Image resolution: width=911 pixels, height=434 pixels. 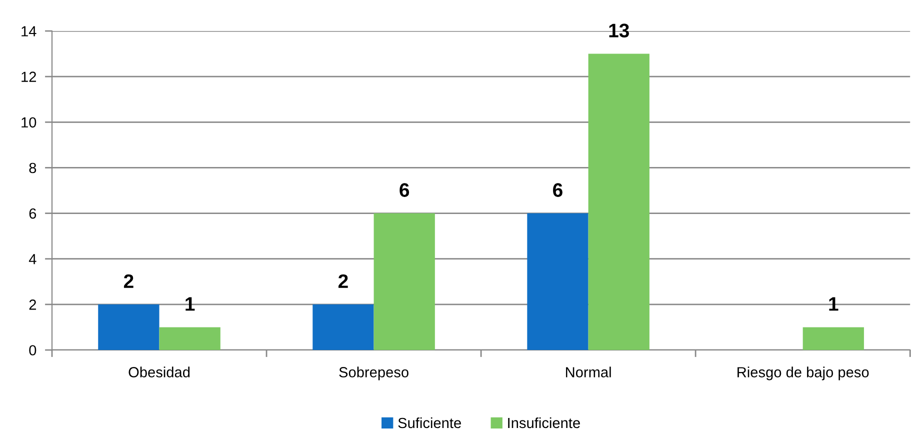 What do you see at coordinates (32, 350) in the screenshot?
I see `y-tick-label: 0` at bounding box center [32, 350].